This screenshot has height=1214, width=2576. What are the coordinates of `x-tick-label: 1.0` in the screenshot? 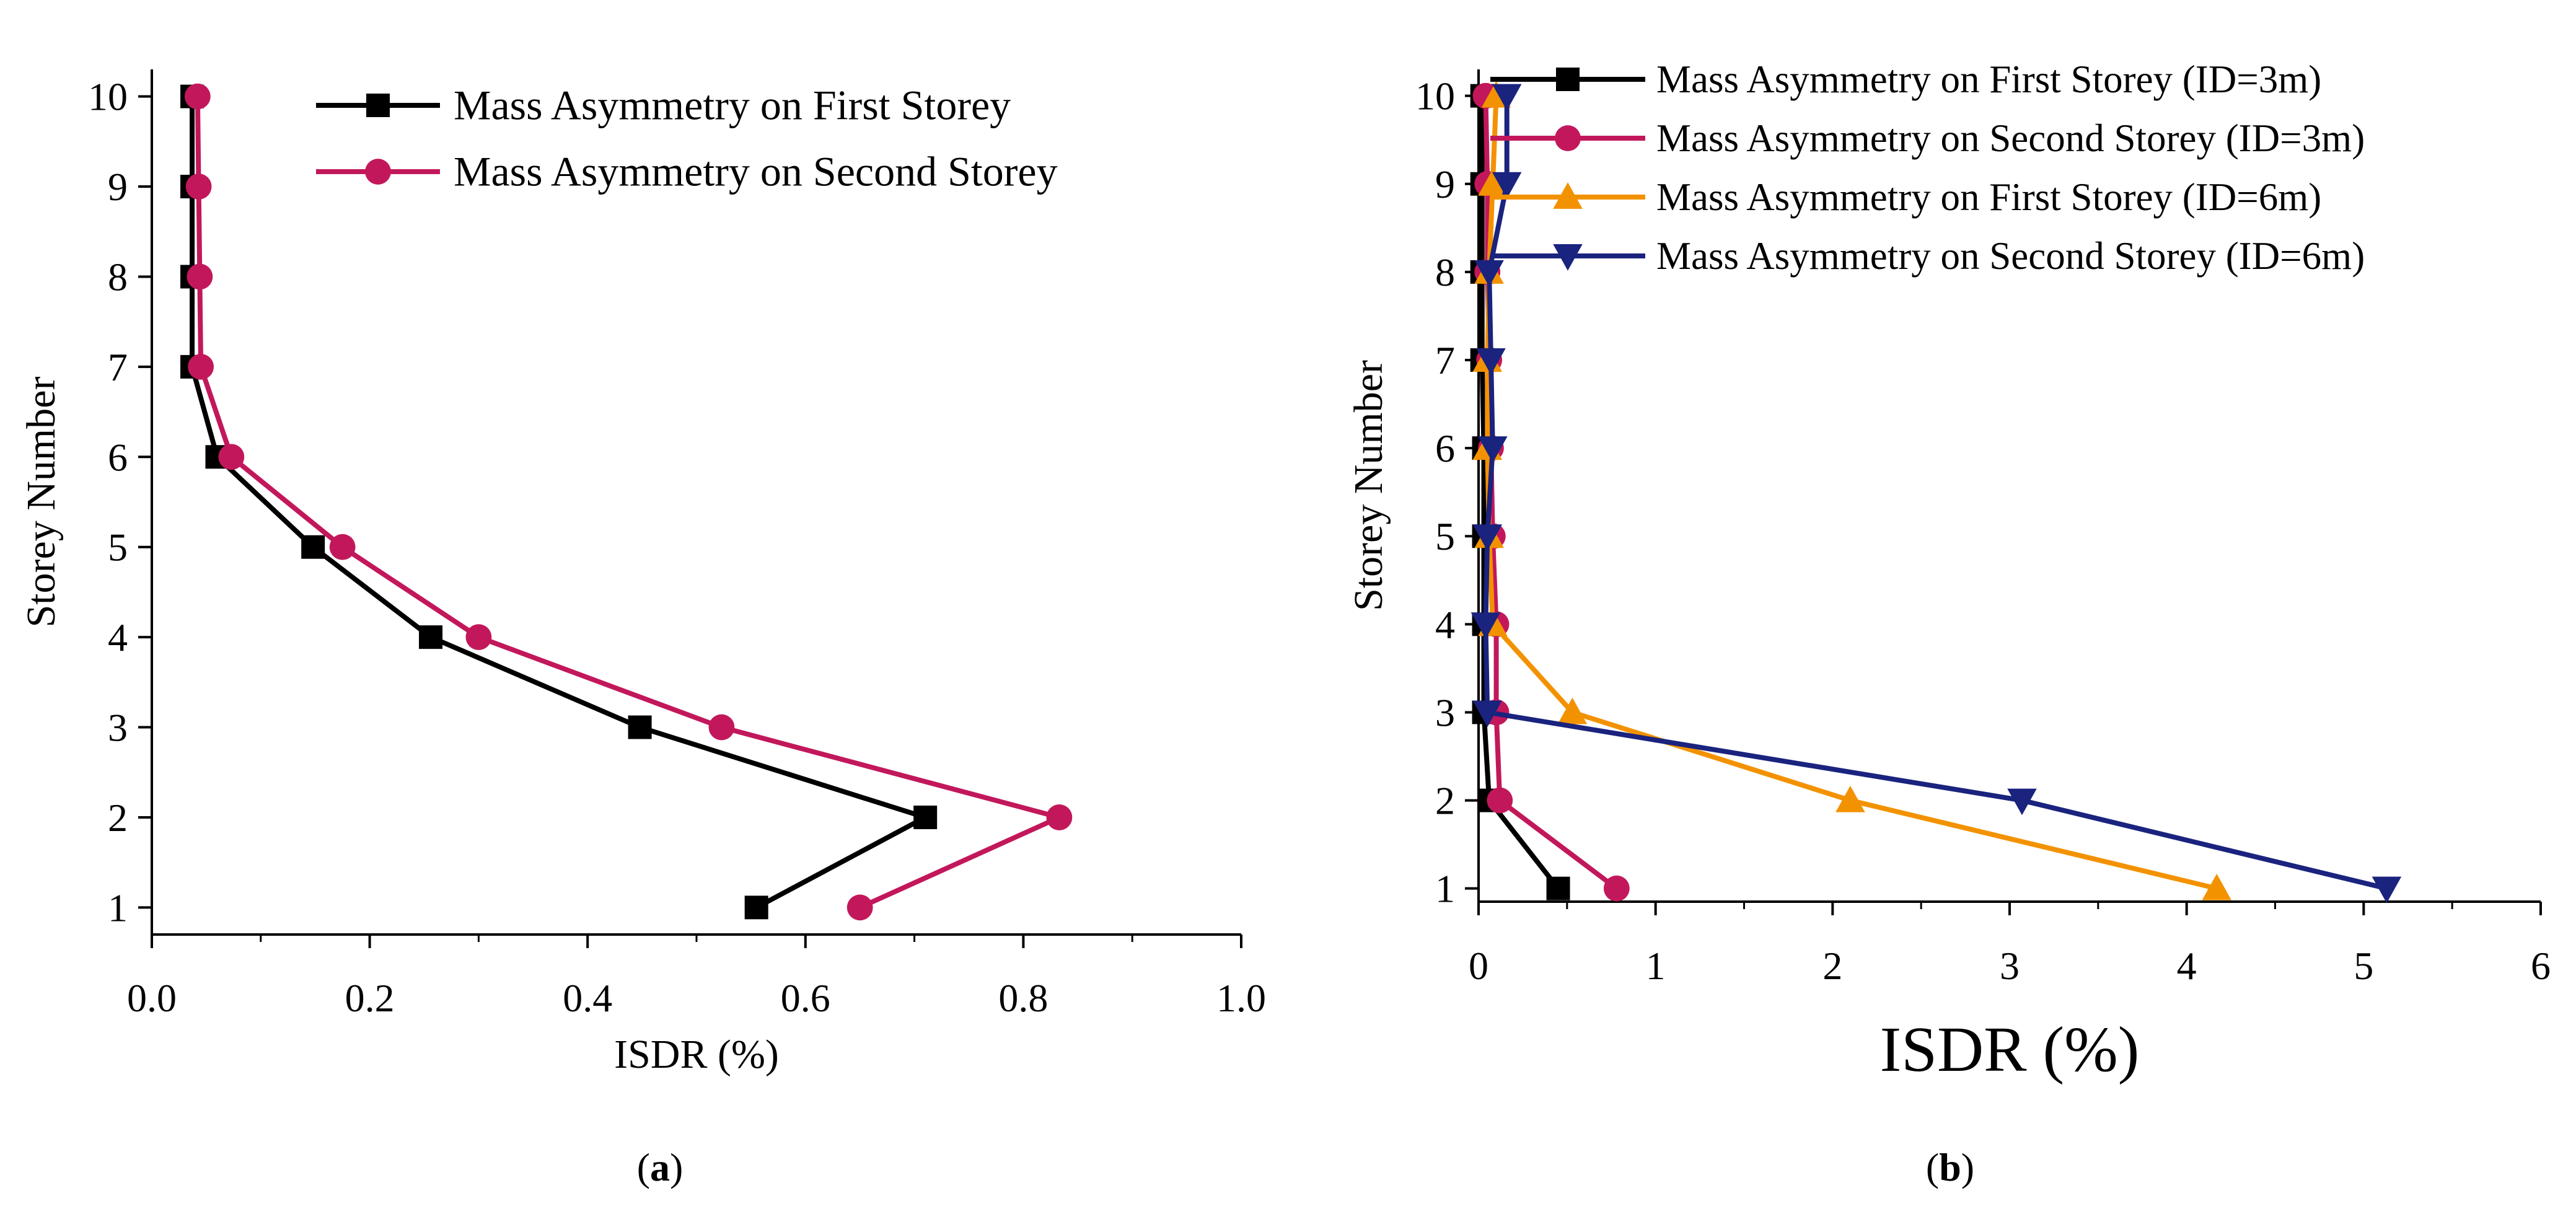 It's located at (1241, 998).